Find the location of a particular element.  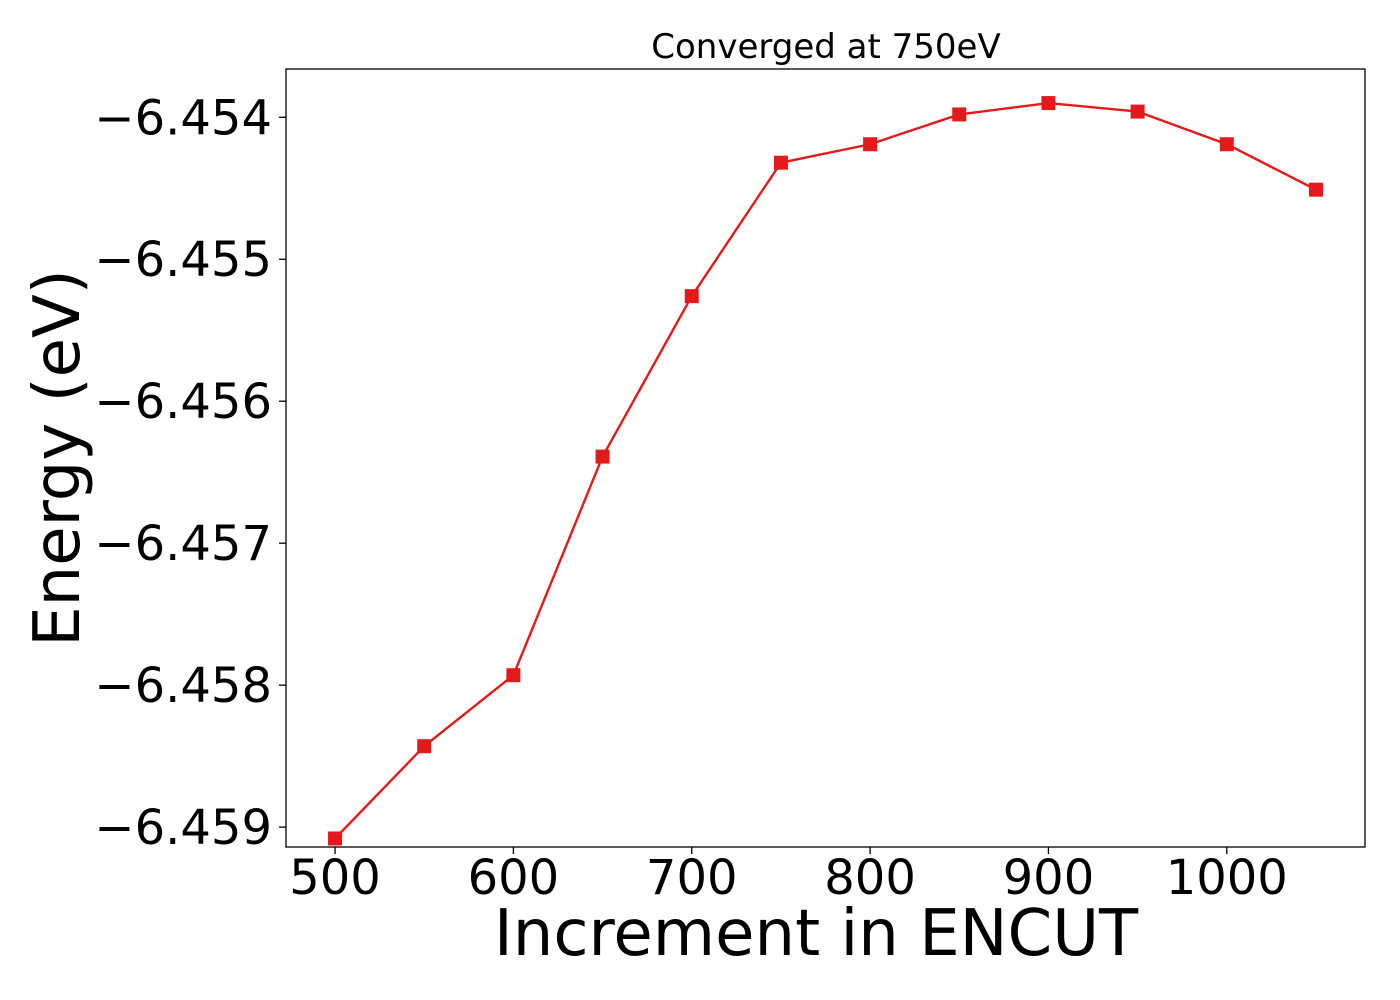

y-tick-label: −6.458 is located at coordinates (183, 686).